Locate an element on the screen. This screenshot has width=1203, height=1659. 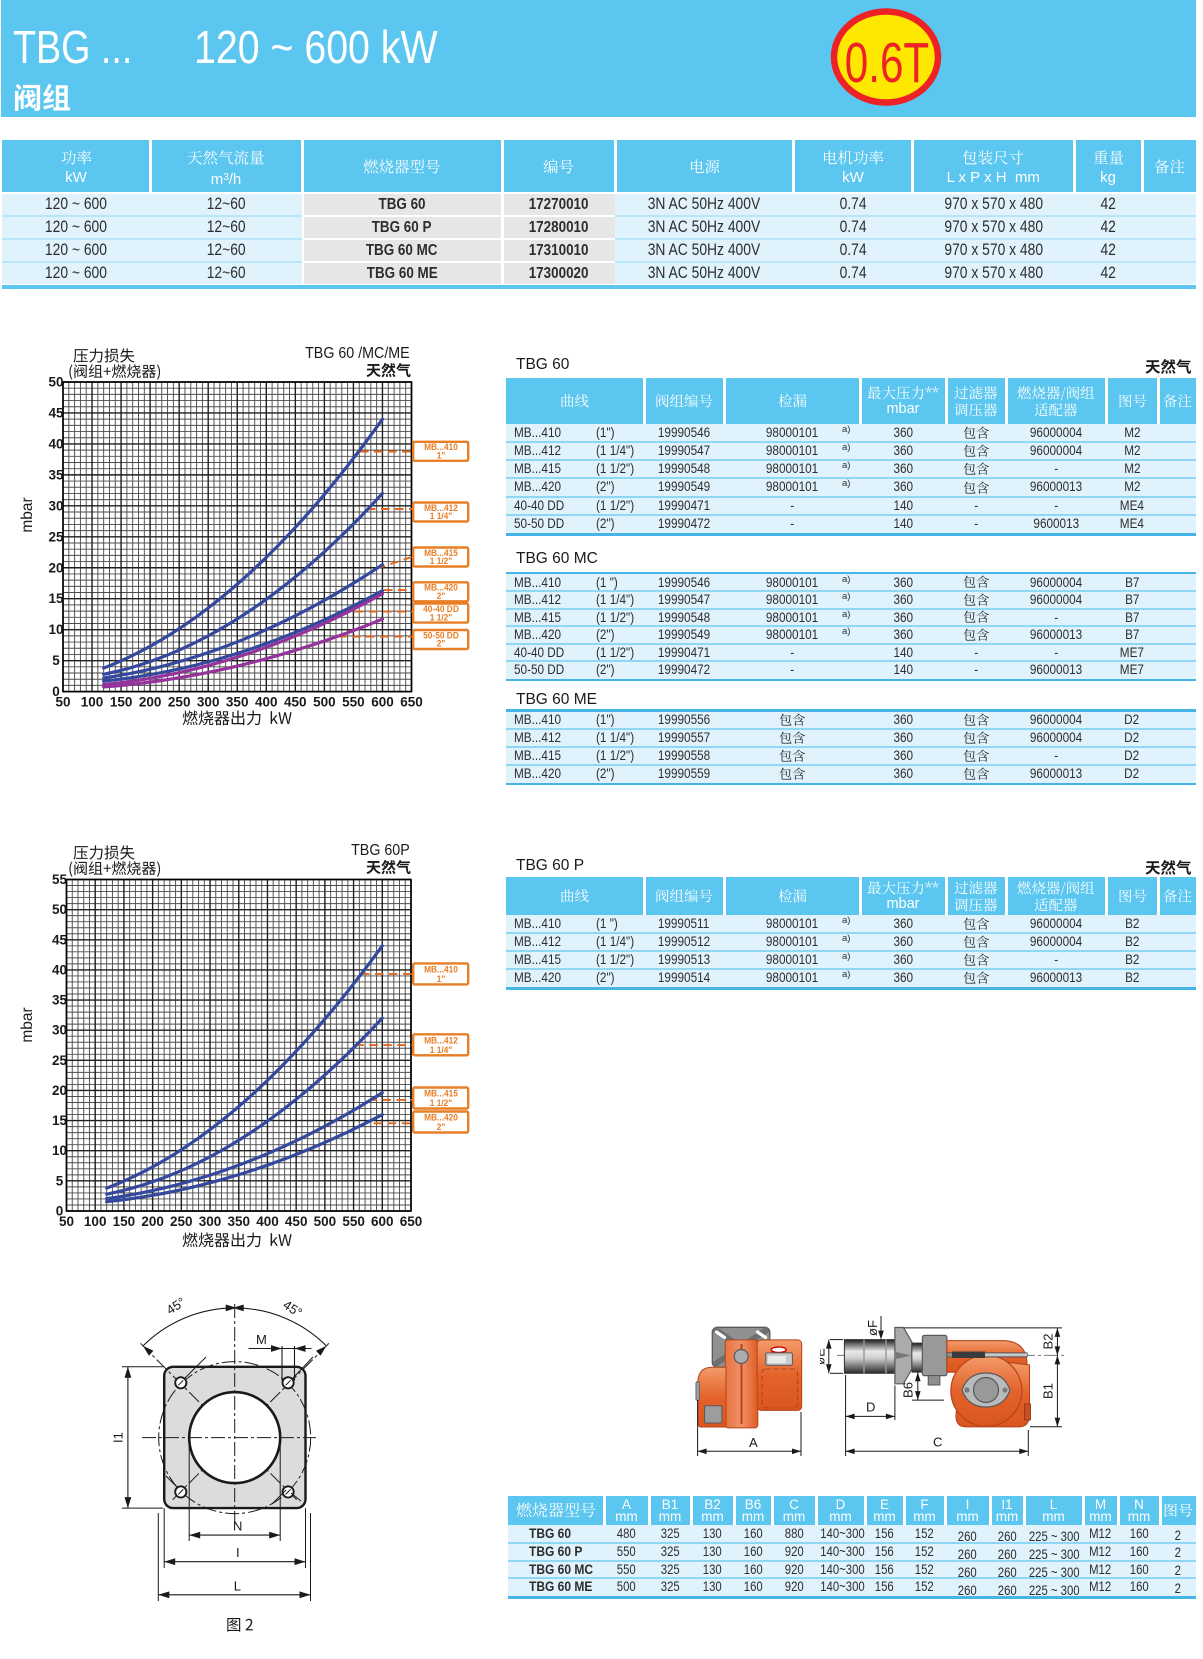
svg-text: øF is located at coordinates (872, 1328).